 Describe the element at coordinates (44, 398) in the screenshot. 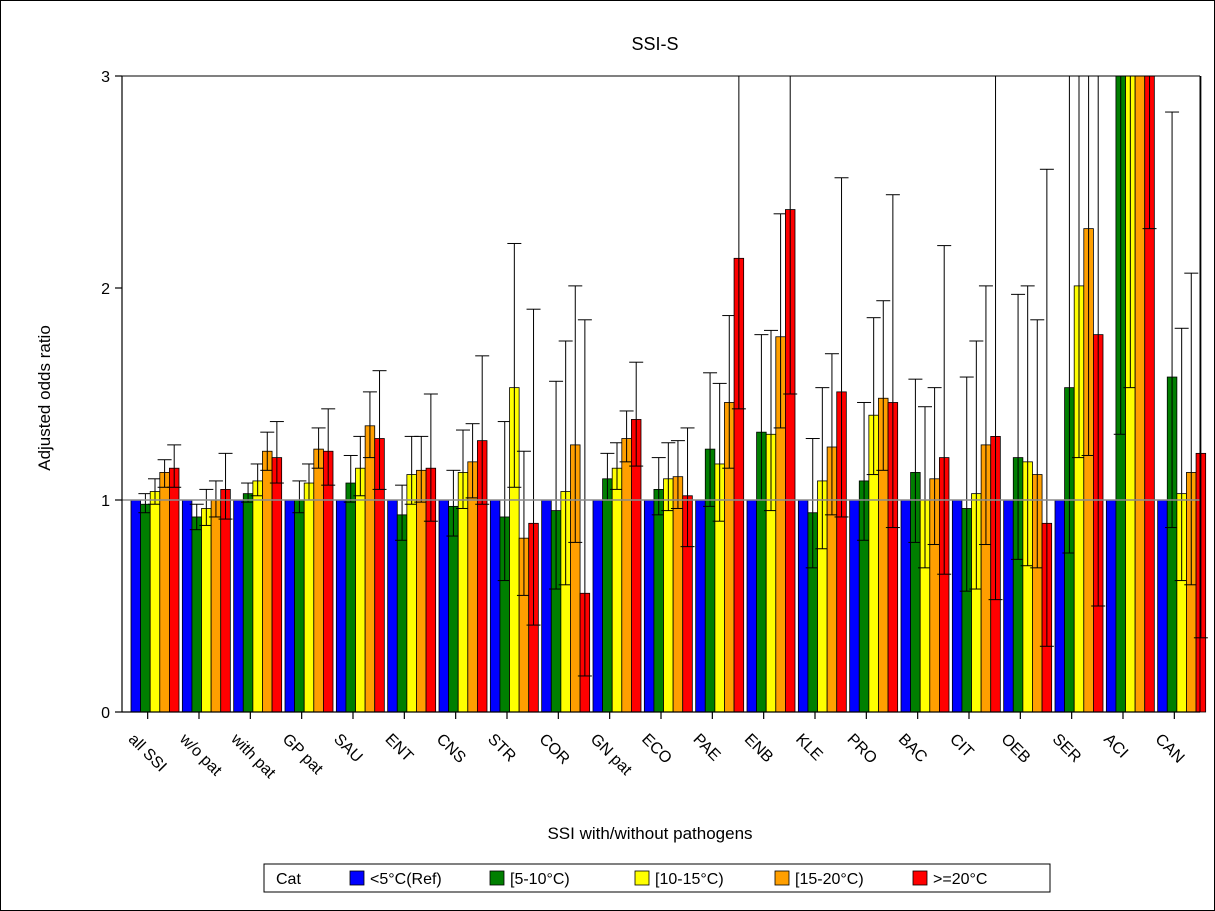

I see `y-axis-label: Adjusted odds ratio` at that location.